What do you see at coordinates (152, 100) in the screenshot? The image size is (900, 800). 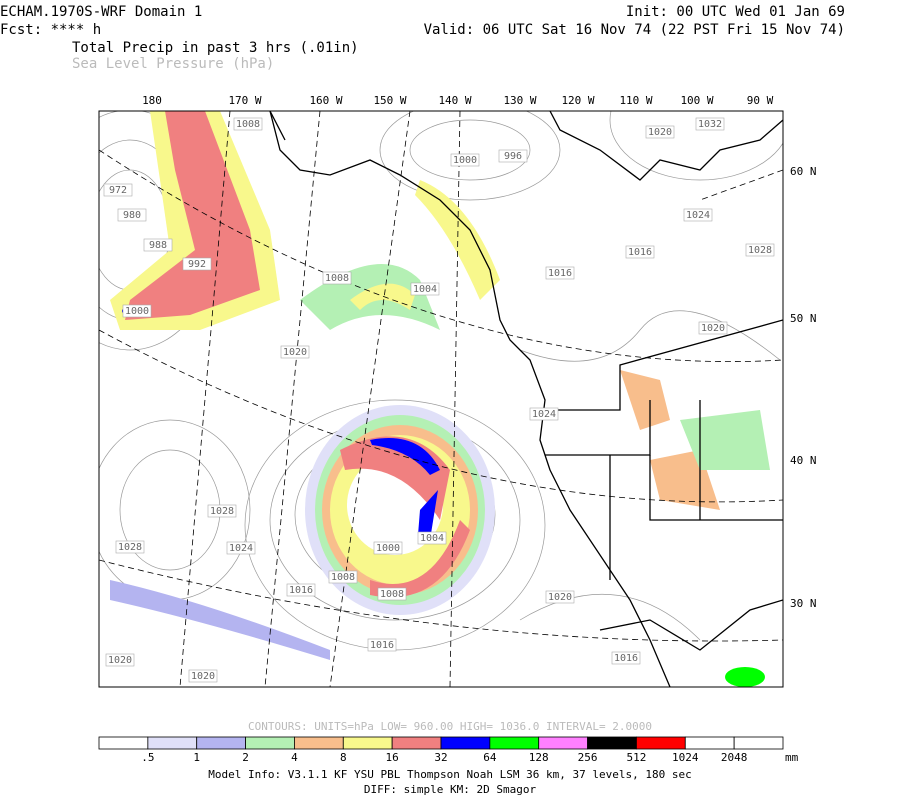 I see `lon-label: 180` at bounding box center [152, 100].